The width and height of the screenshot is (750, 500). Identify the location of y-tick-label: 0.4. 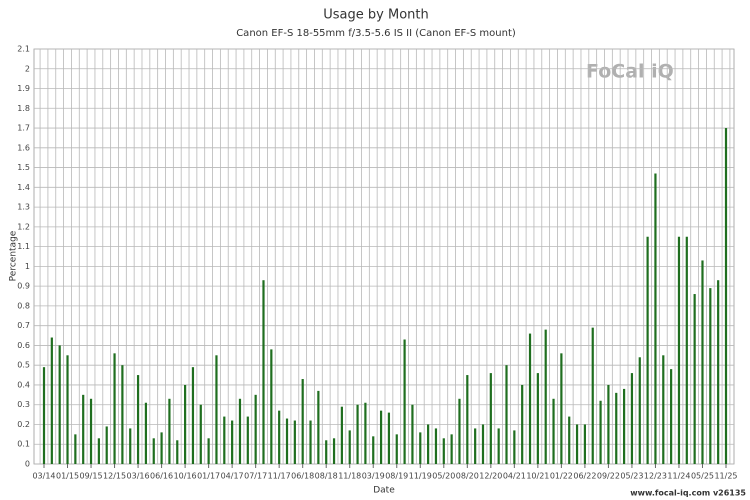
(23, 384).